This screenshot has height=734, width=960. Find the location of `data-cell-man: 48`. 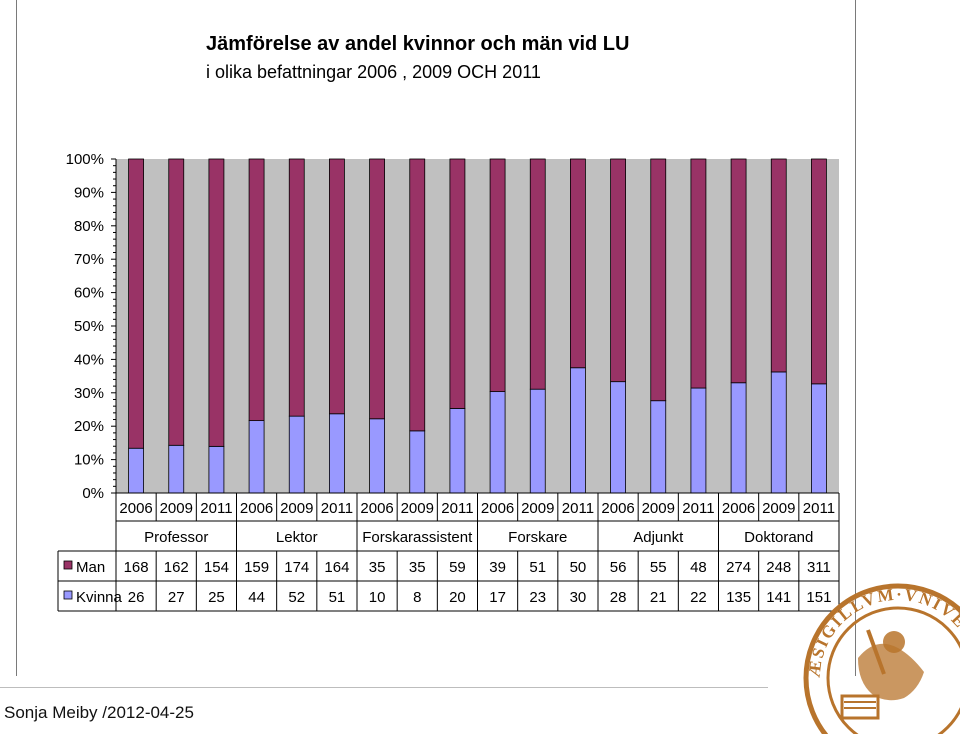

data-cell-man: 48 is located at coordinates (698, 567).